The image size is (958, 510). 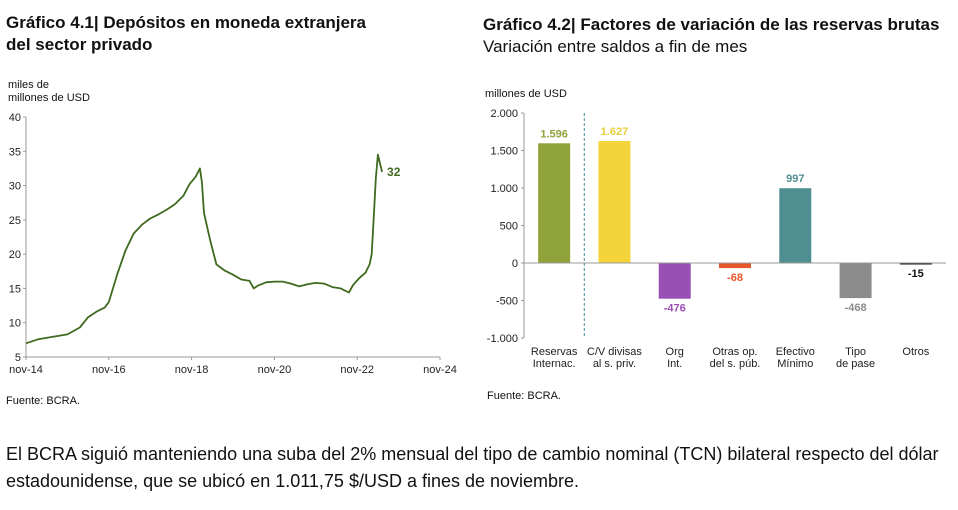 What do you see at coordinates (735, 364) in the screenshot?
I see `chart2-category-label: del s. púb.` at bounding box center [735, 364].